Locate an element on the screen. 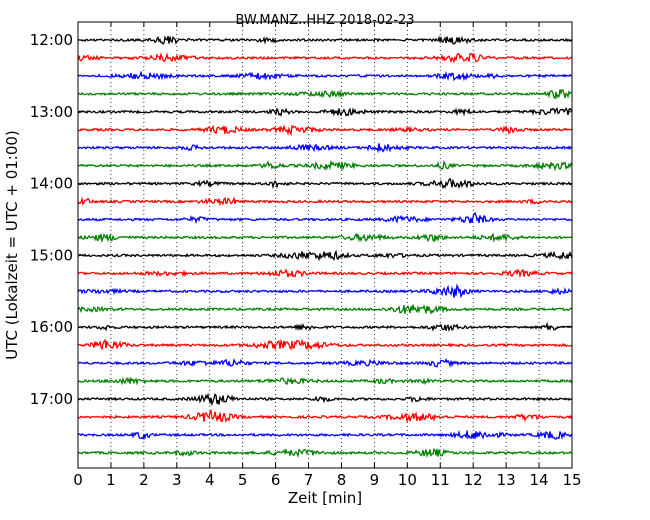 The image size is (650, 520). x-tick-label: 5 is located at coordinates (243, 480).